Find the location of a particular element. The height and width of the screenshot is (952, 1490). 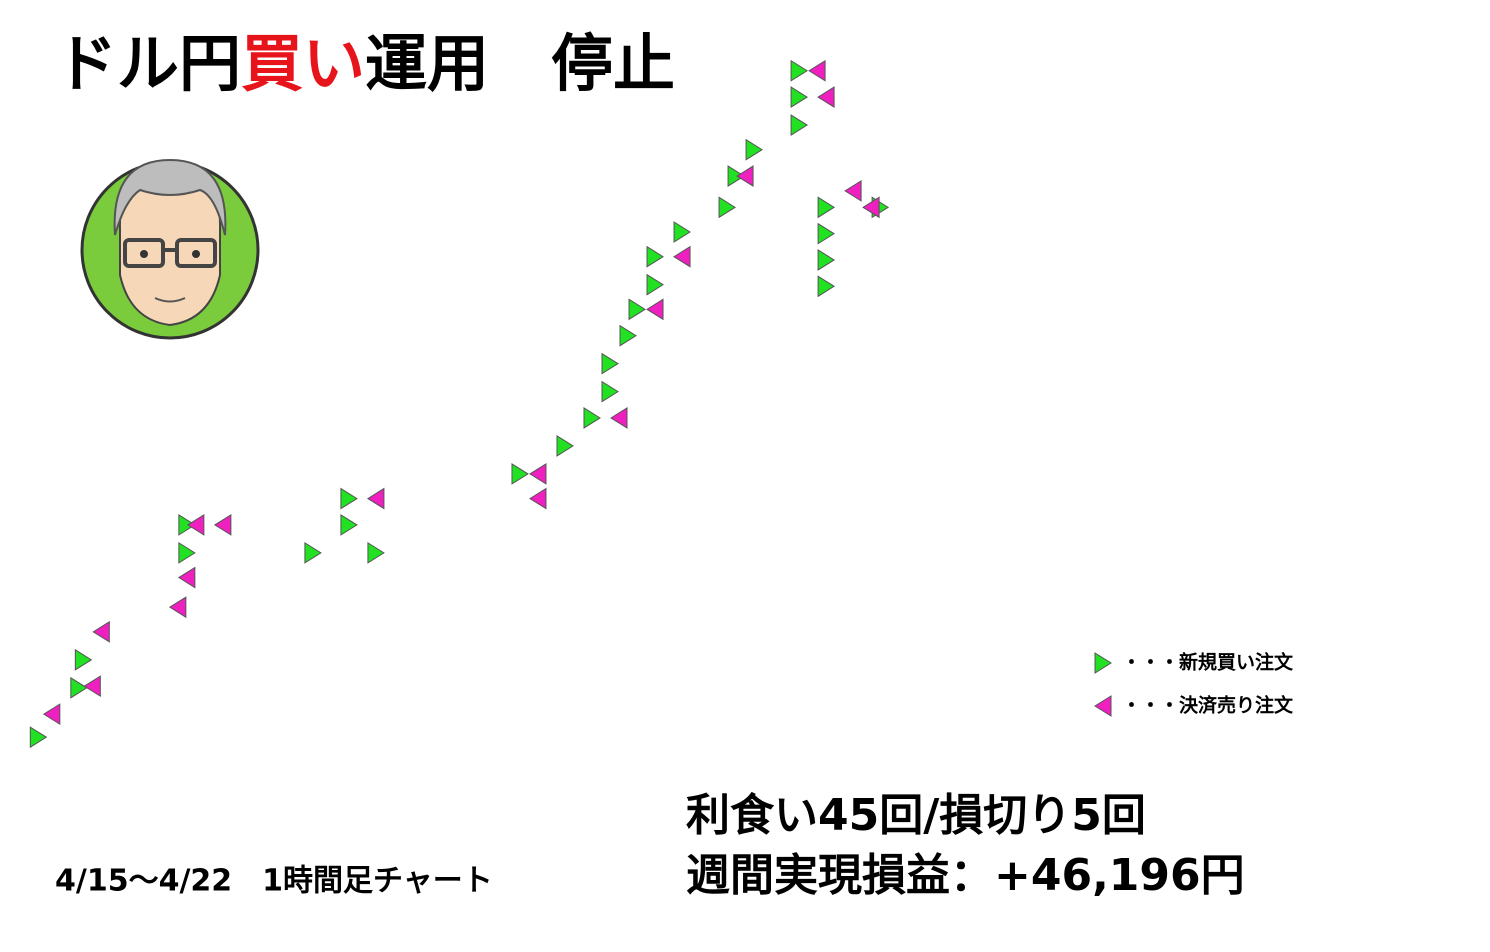

title-part: 買い is located at coordinates (303, 63).